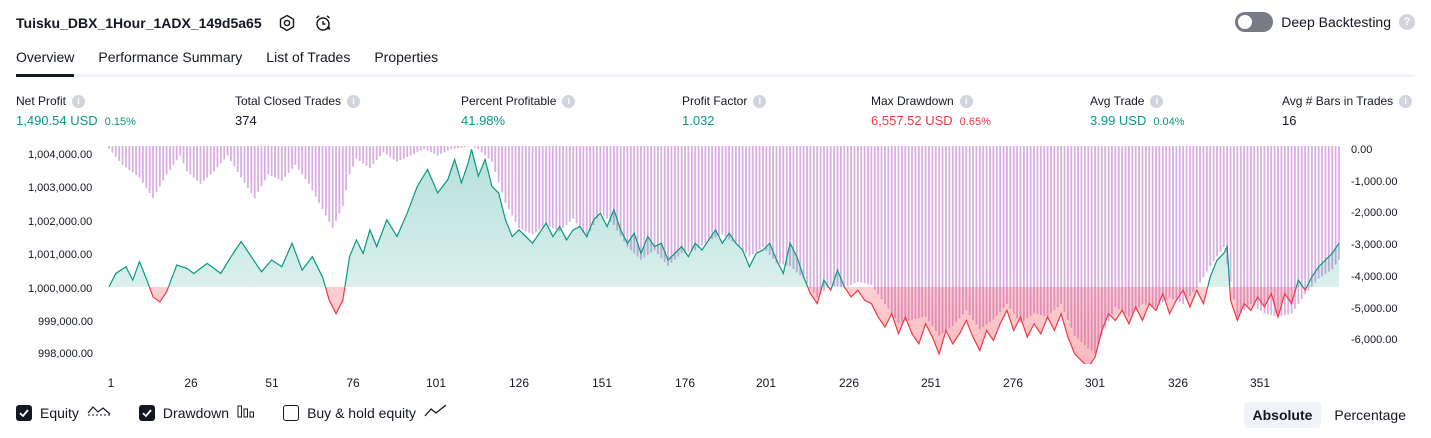  Describe the element at coordinates (1254, 22) in the screenshot. I see `deep-backtesting-toggle` at that location.